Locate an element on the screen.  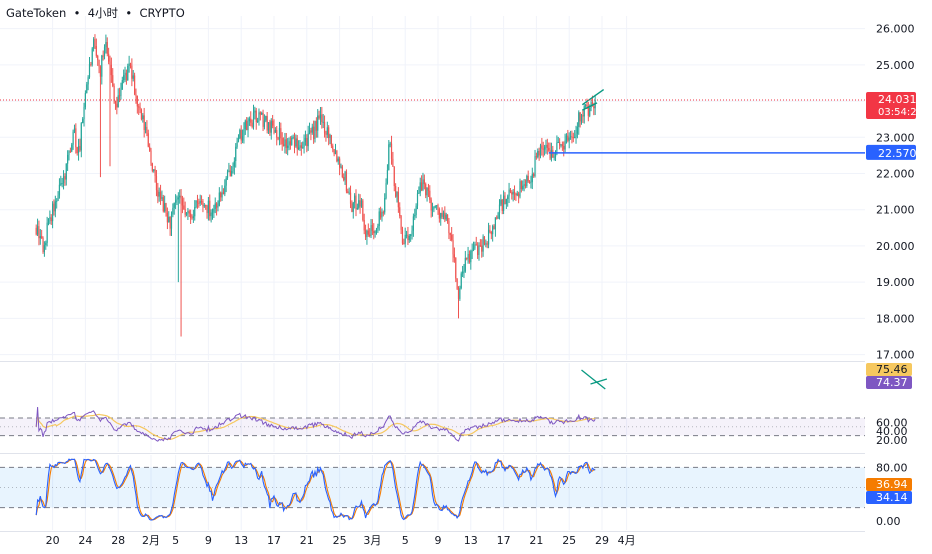
price-tick-label: 20.000 is located at coordinates (895, 246).